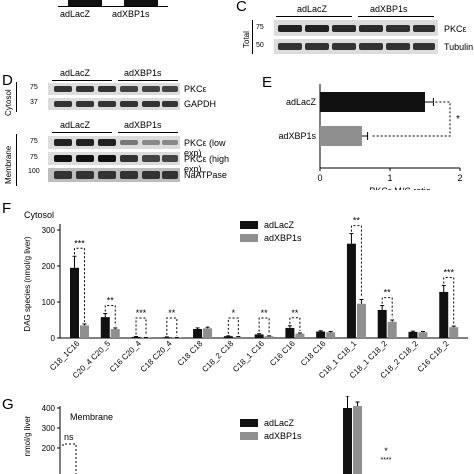 Image resolution: width=474 pixels, height=474 pixels. I want to click on f-category-label: C18 C18, so click(190, 353).